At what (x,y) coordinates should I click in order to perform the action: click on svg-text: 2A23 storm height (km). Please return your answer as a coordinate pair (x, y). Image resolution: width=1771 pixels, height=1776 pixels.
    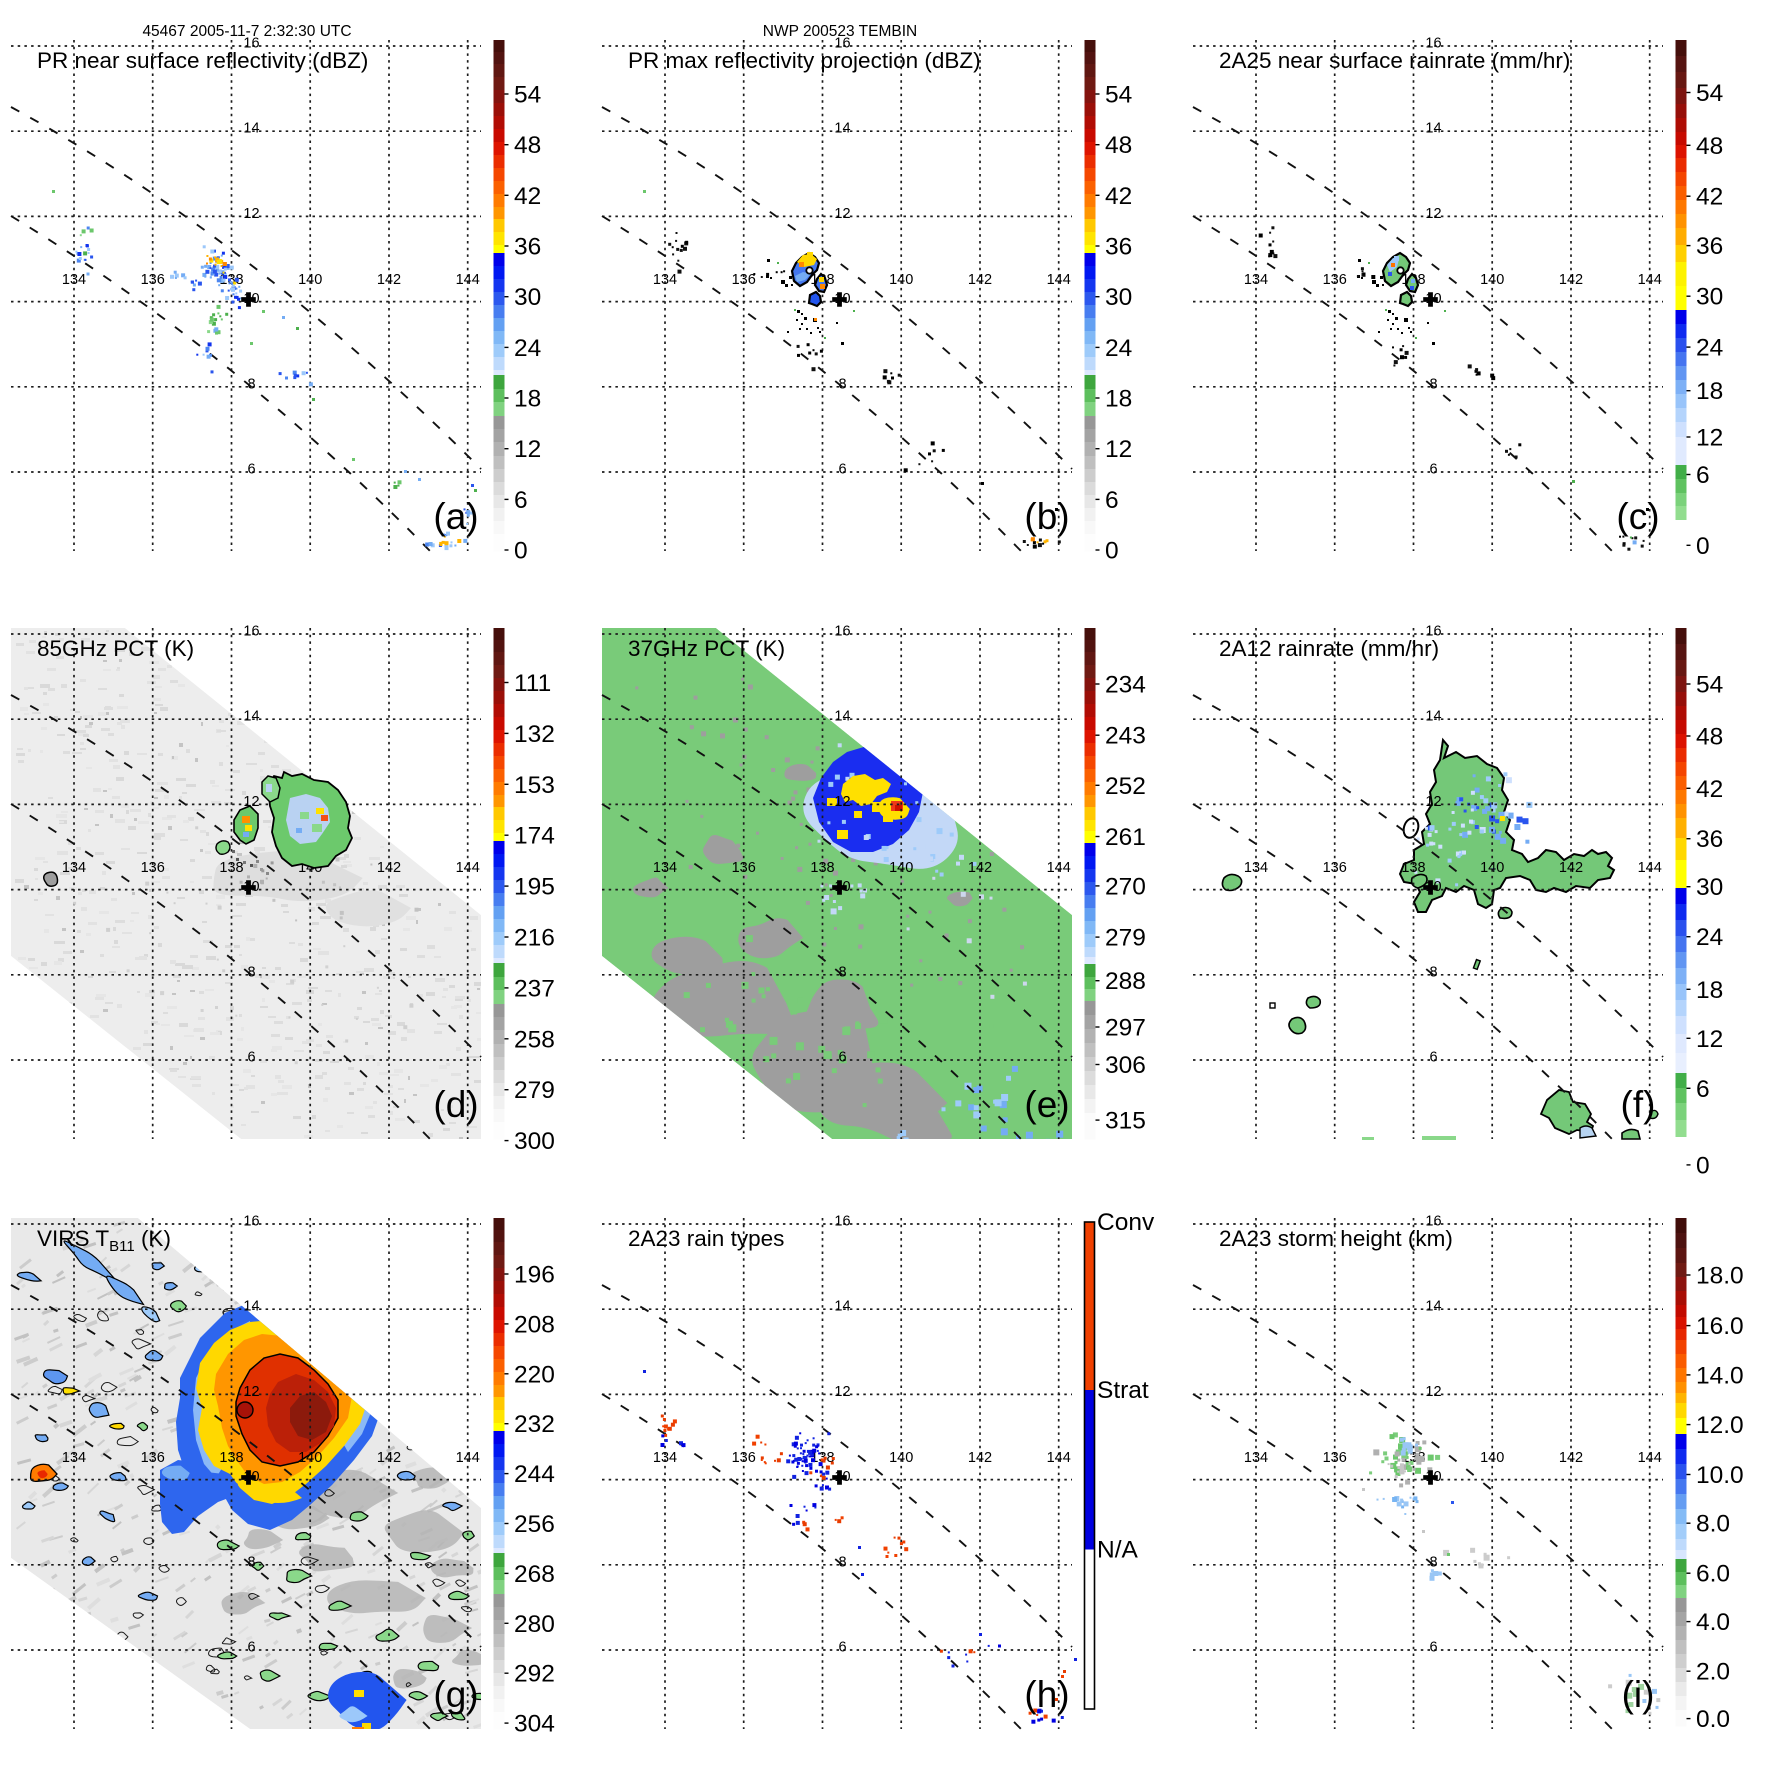
    Looking at the image, I should click on (1336, 1238).